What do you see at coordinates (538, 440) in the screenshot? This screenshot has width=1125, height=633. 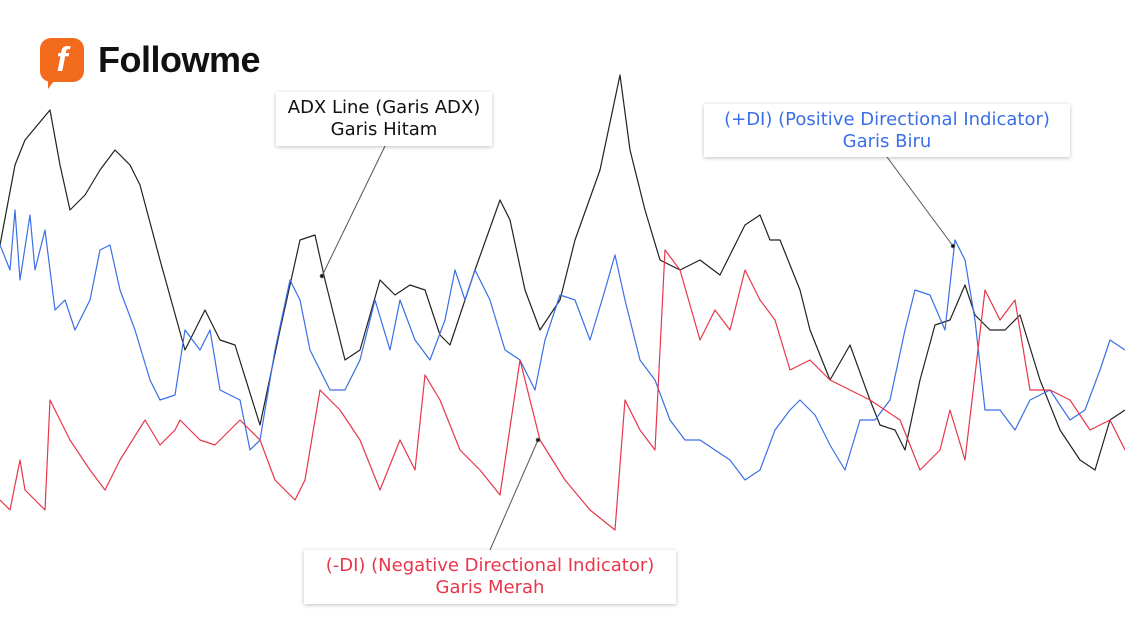 I see `minus-di-pointer-dot` at bounding box center [538, 440].